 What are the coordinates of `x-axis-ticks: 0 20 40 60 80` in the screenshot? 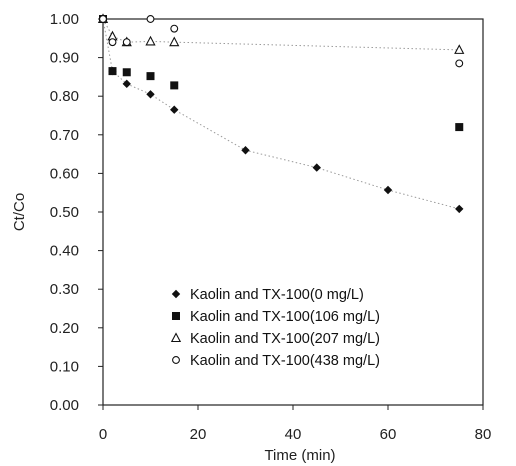 It's located at (295, 424).